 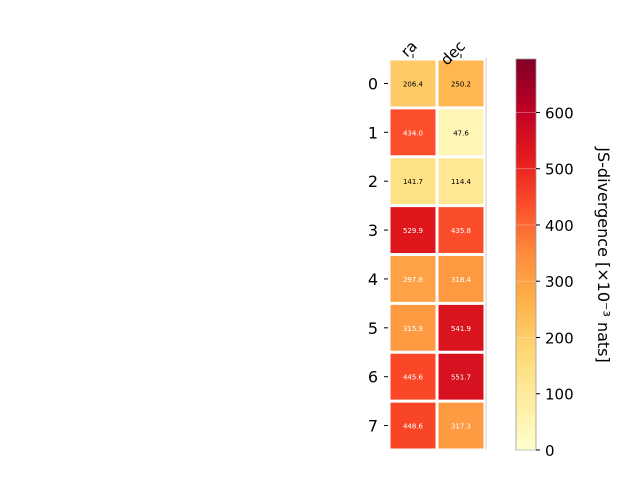 What do you see at coordinates (559, 170) in the screenshot?
I see `colorbar-tick-label: 500` at bounding box center [559, 170].